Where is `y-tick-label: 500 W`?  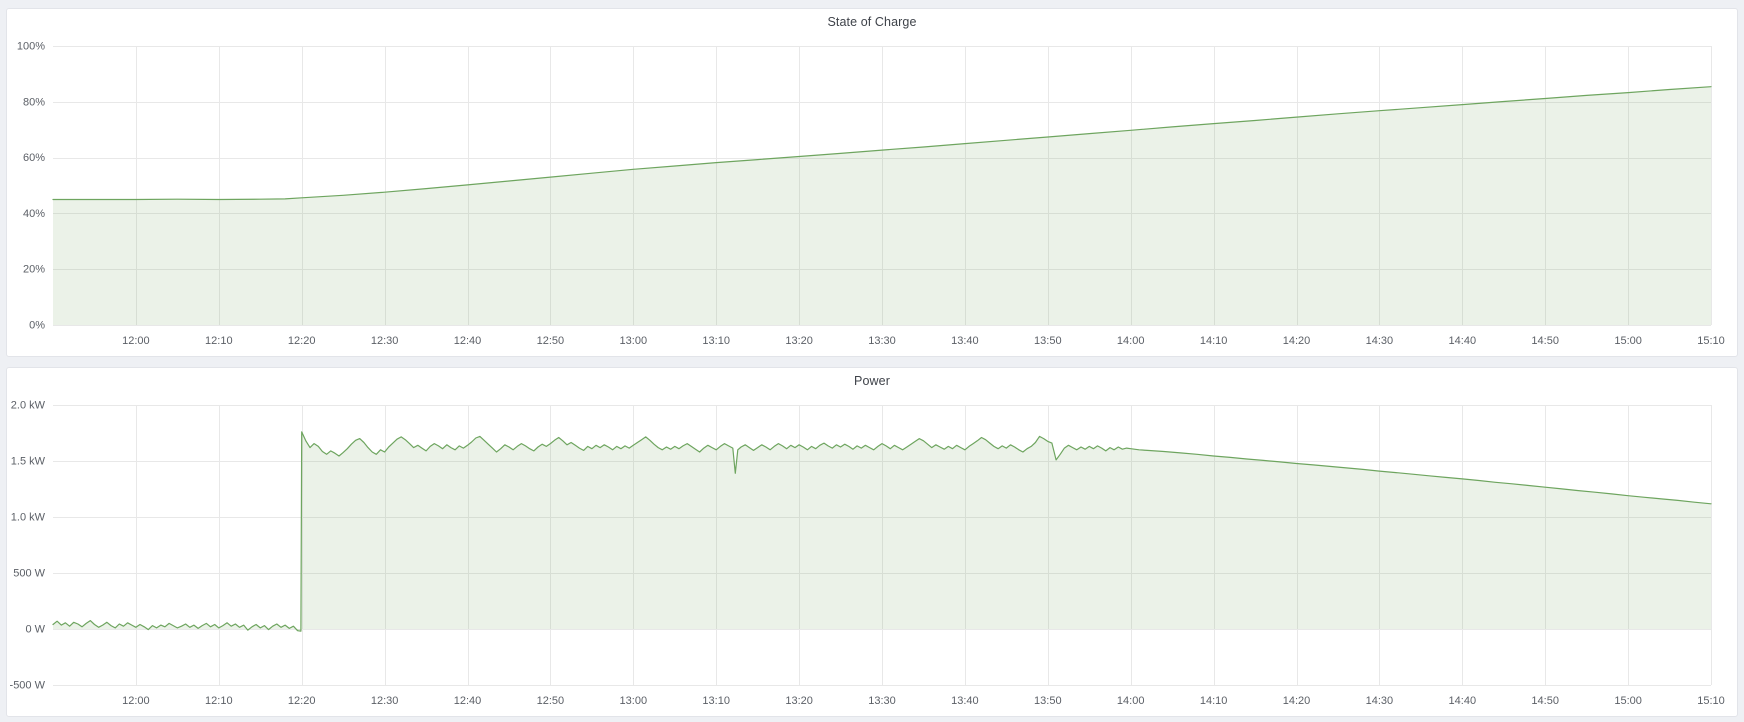 y-tick-label: 500 W is located at coordinates (29, 574).